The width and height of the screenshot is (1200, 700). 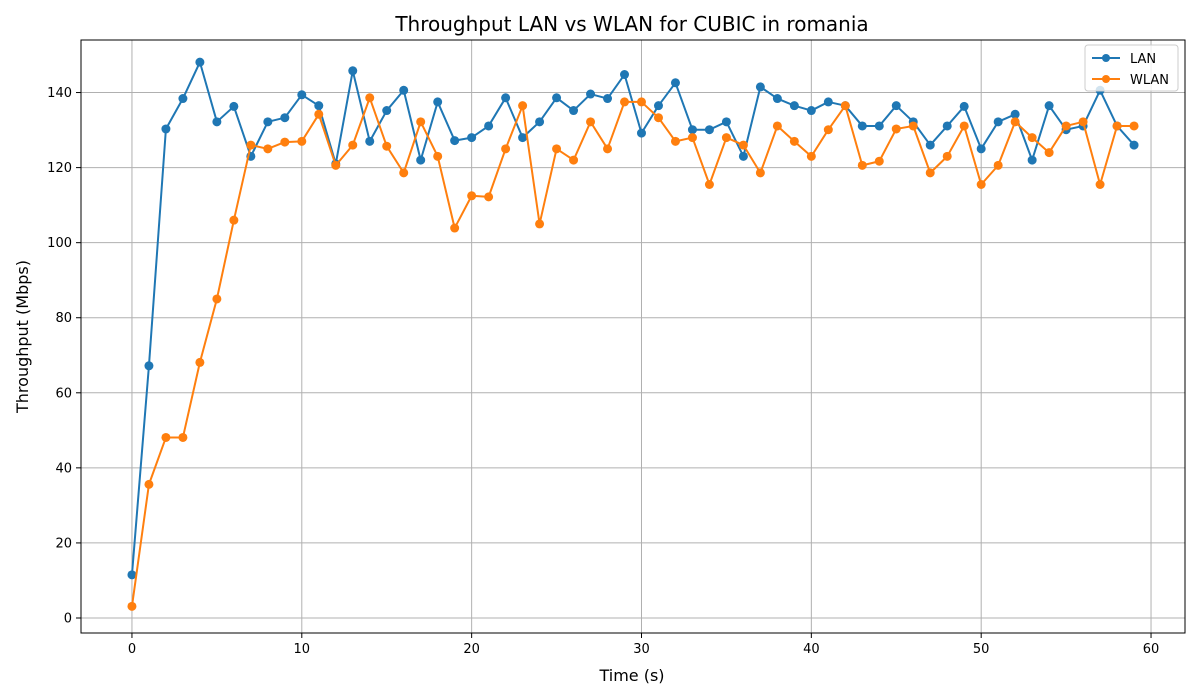 What do you see at coordinates (981, 649) in the screenshot?
I see `x-tick-label: 50` at bounding box center [981, 649].